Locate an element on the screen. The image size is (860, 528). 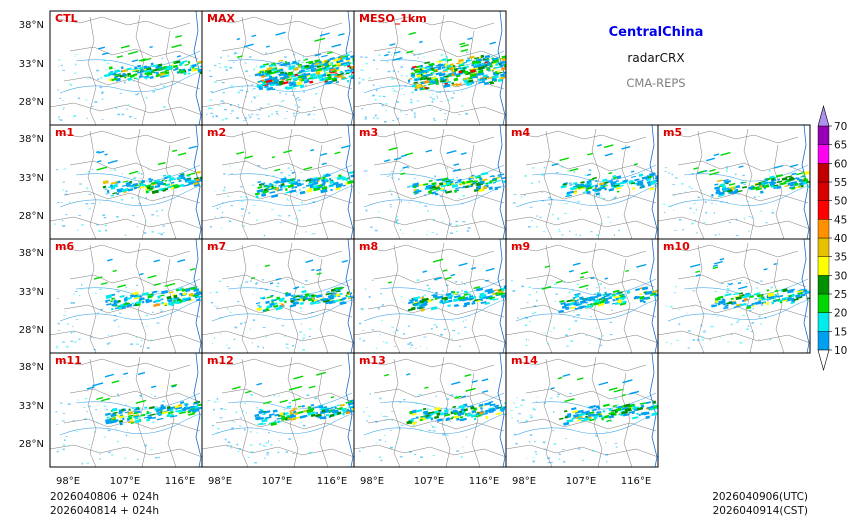
map-panel: m3 is located at coordinates (430, 182).